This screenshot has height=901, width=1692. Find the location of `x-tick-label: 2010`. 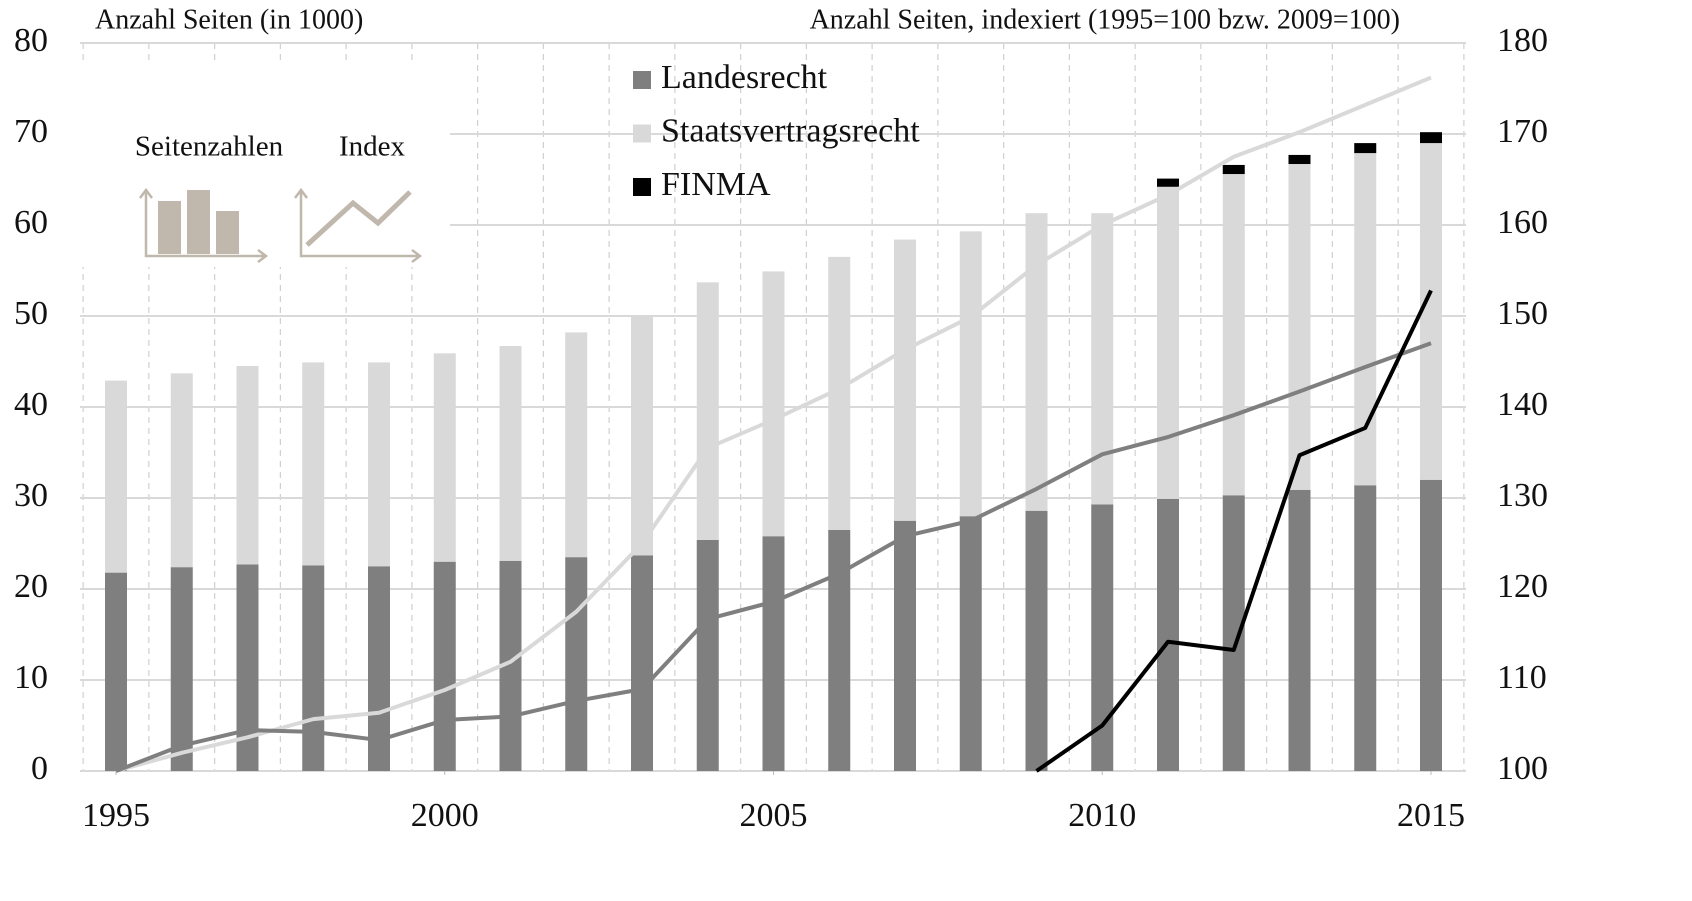

x-tick-label: 2010 is located at coordinates (1102, 815).